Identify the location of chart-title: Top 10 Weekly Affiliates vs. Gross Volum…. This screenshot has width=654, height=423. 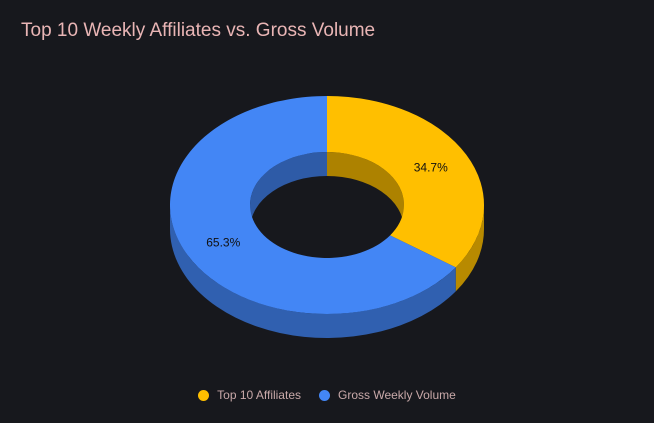
(198, 30).